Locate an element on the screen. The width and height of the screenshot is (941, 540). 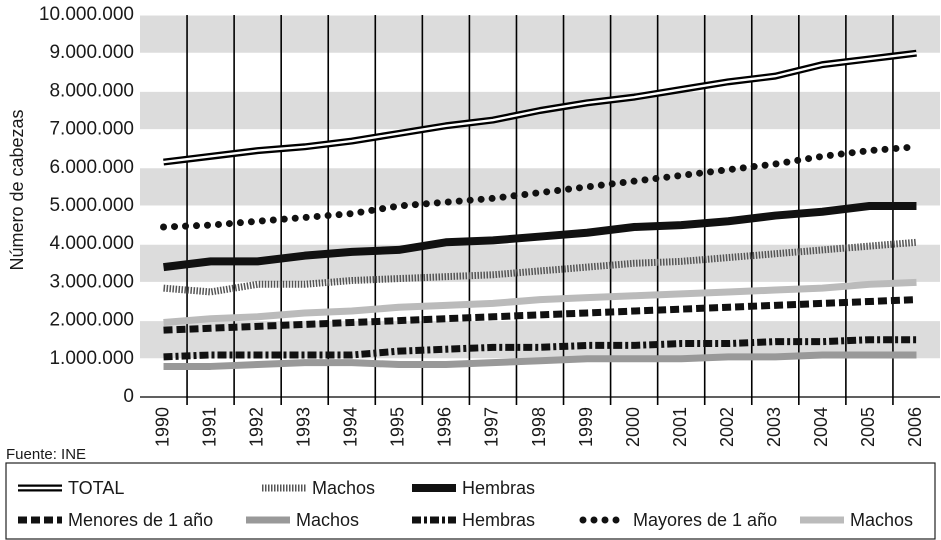
y-tick-label: 1.000.000 is located at coordinates (91, 358).